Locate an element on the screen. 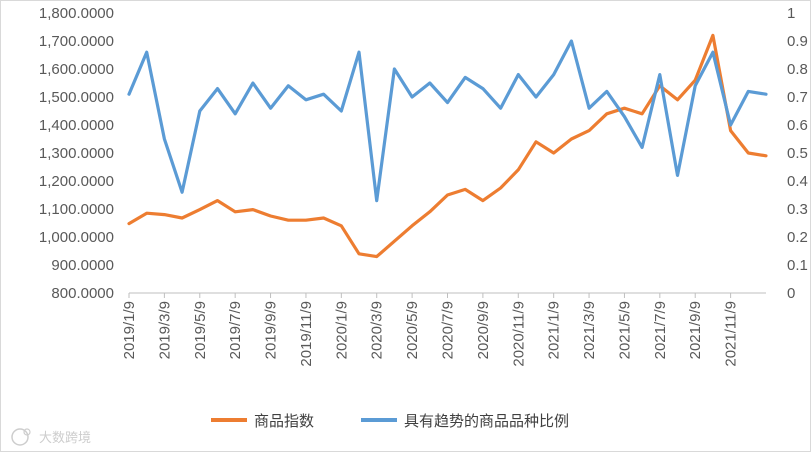 The image size is (811, 453). legend-label-commodity-index: 商品指数 is located at coordinates (284, 421).